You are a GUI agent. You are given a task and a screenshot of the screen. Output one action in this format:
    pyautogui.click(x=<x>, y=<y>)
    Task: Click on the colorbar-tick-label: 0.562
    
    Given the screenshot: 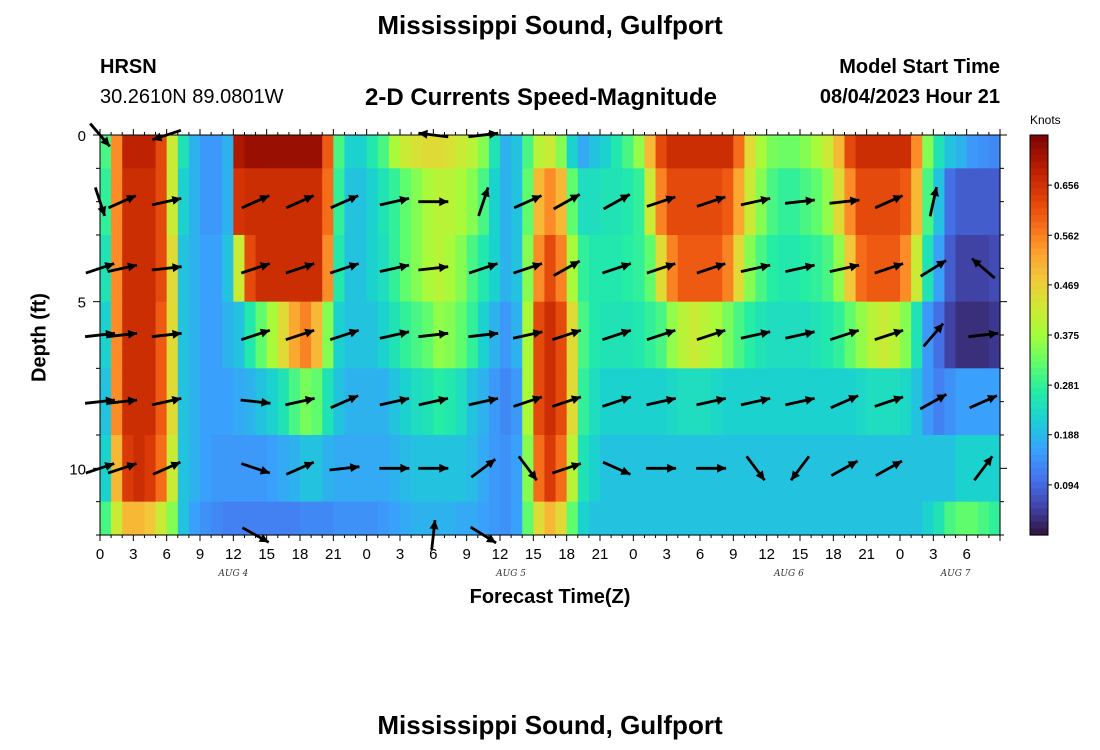 What is the action you would take?
    pyautogui.click(x=1066, y=236)
    